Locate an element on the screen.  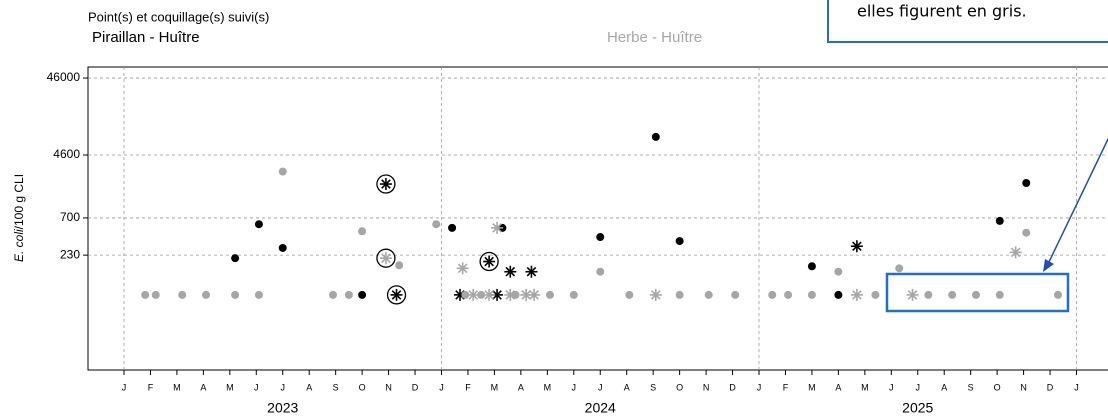
y-axis-label: E. coli/100 g CLI is located at coordinates (19, 218).